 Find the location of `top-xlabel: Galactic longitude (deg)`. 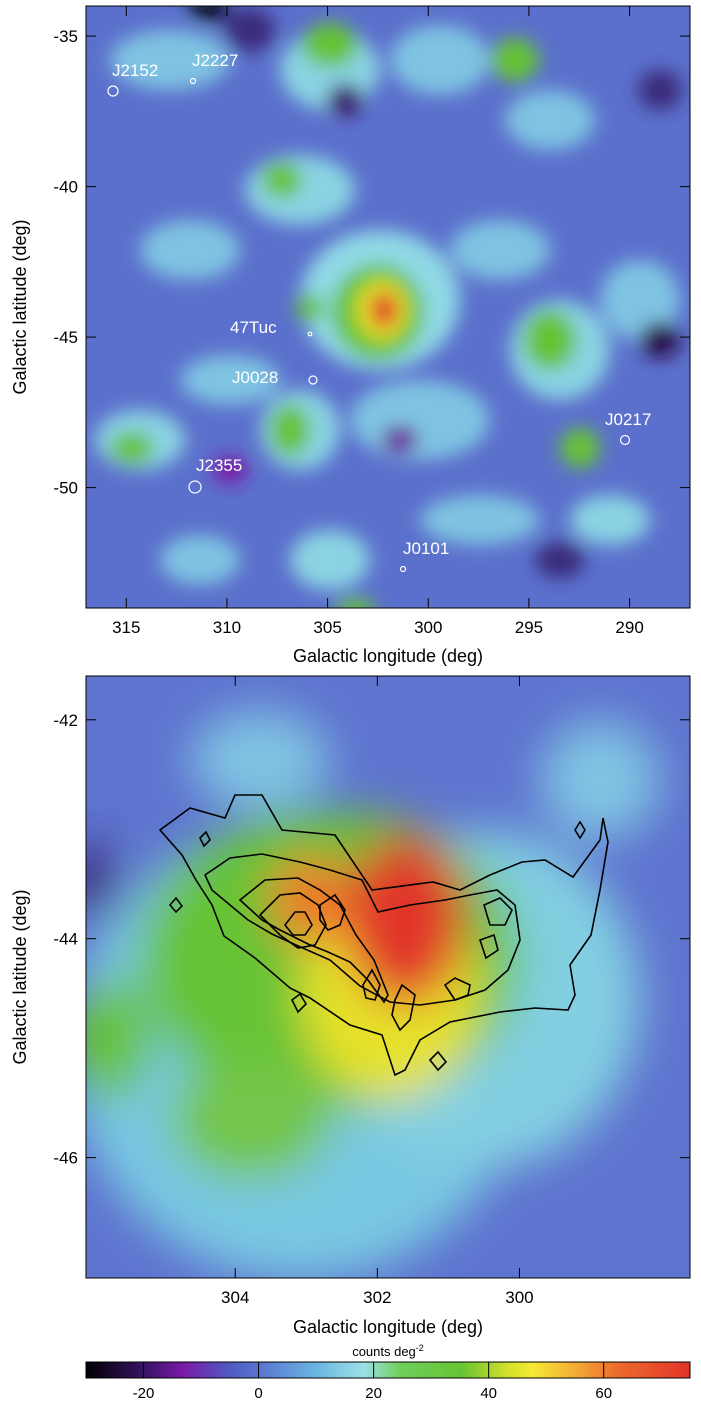

top-xlabel: Galactic longitude (deg) is located at coordinates (388, 656).